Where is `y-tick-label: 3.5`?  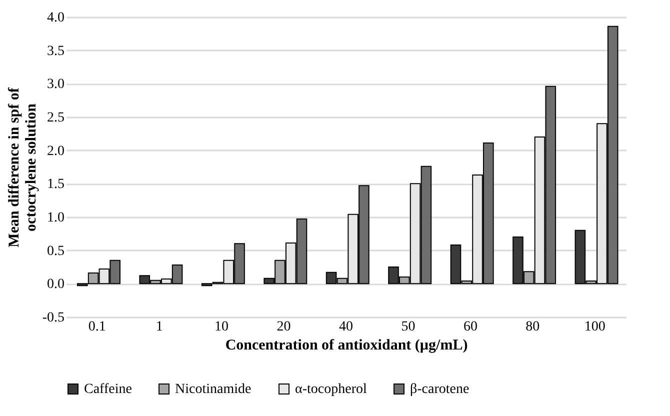
y-tick-label: 3.5 is located at coordinates (55, 51).